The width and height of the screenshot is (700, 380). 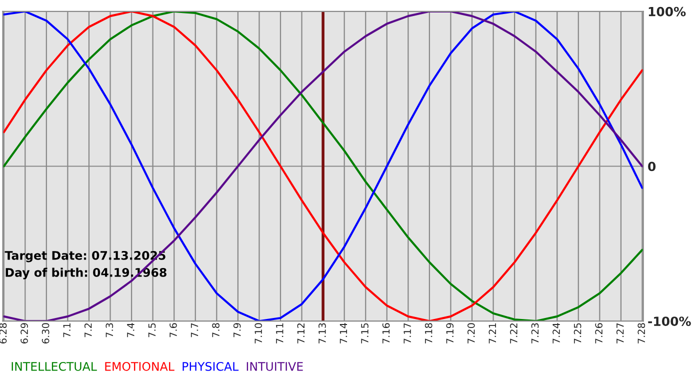 I want to click on x-tick-label: 7.5, so click(x=152, y=330).